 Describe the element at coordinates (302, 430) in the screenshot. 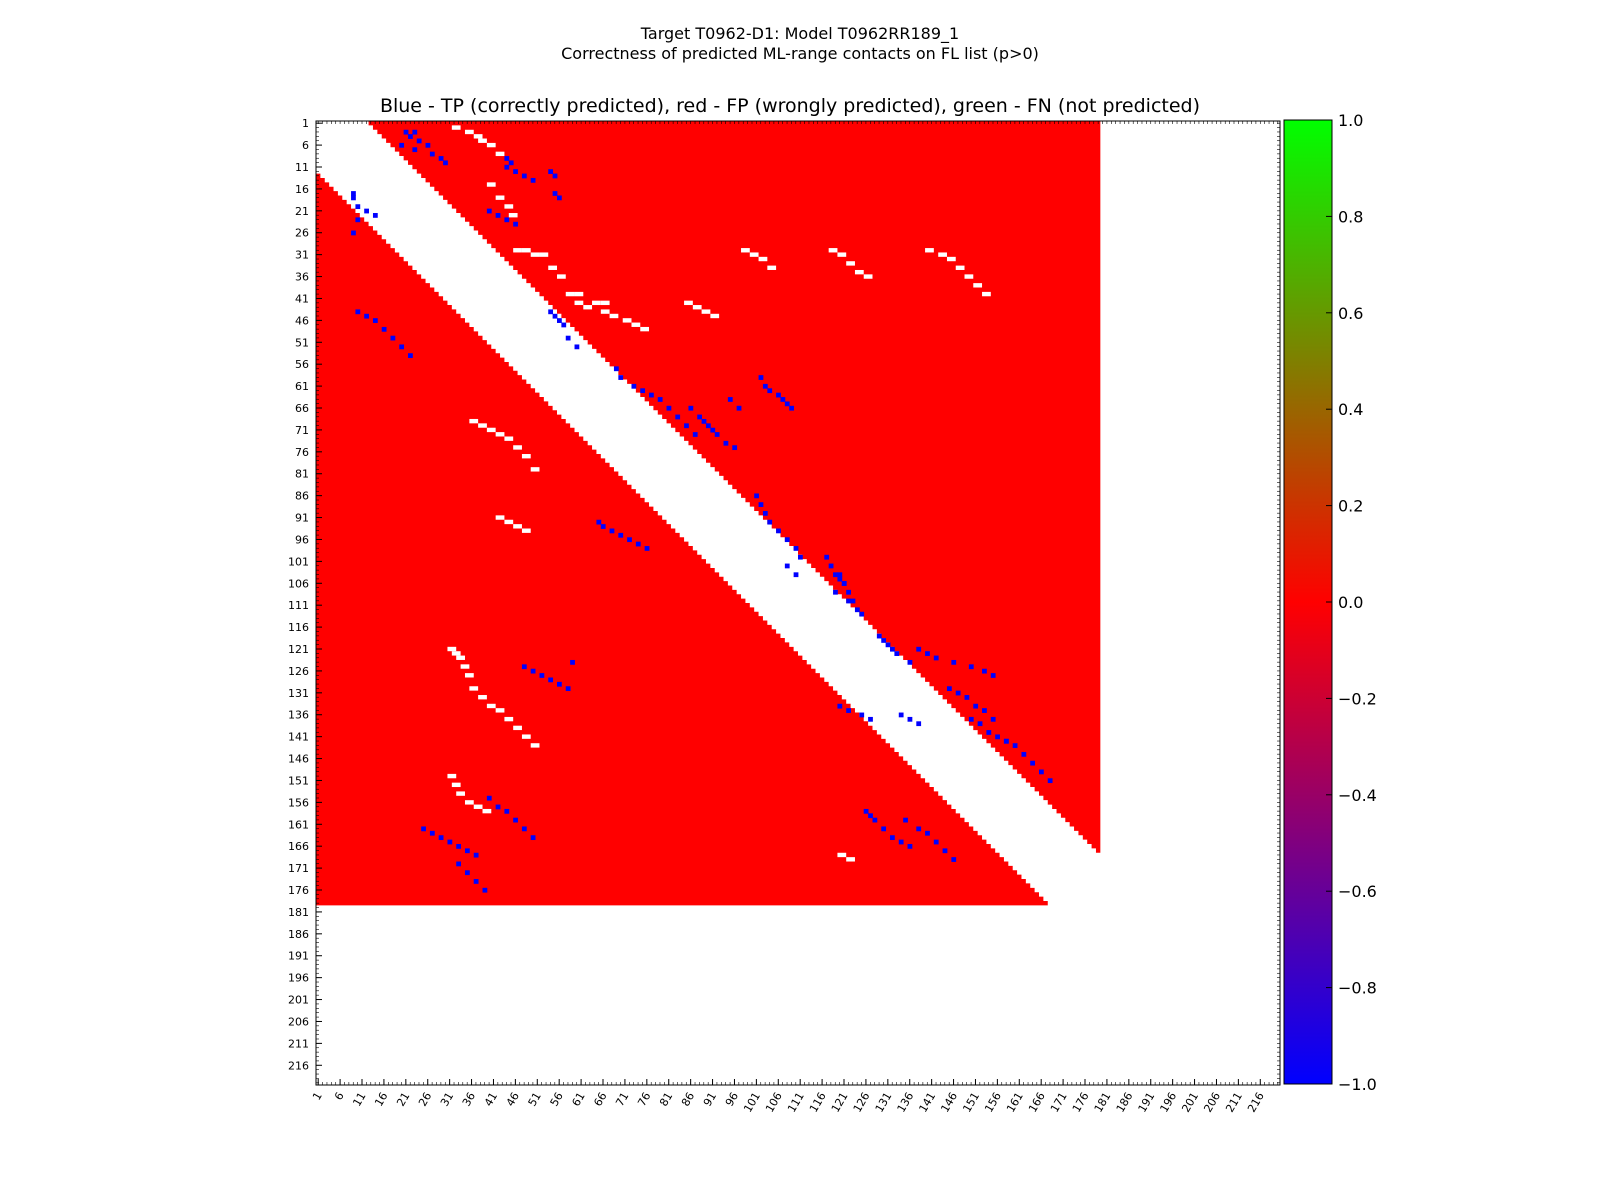

I see `y-tick-label: 71` at that location.